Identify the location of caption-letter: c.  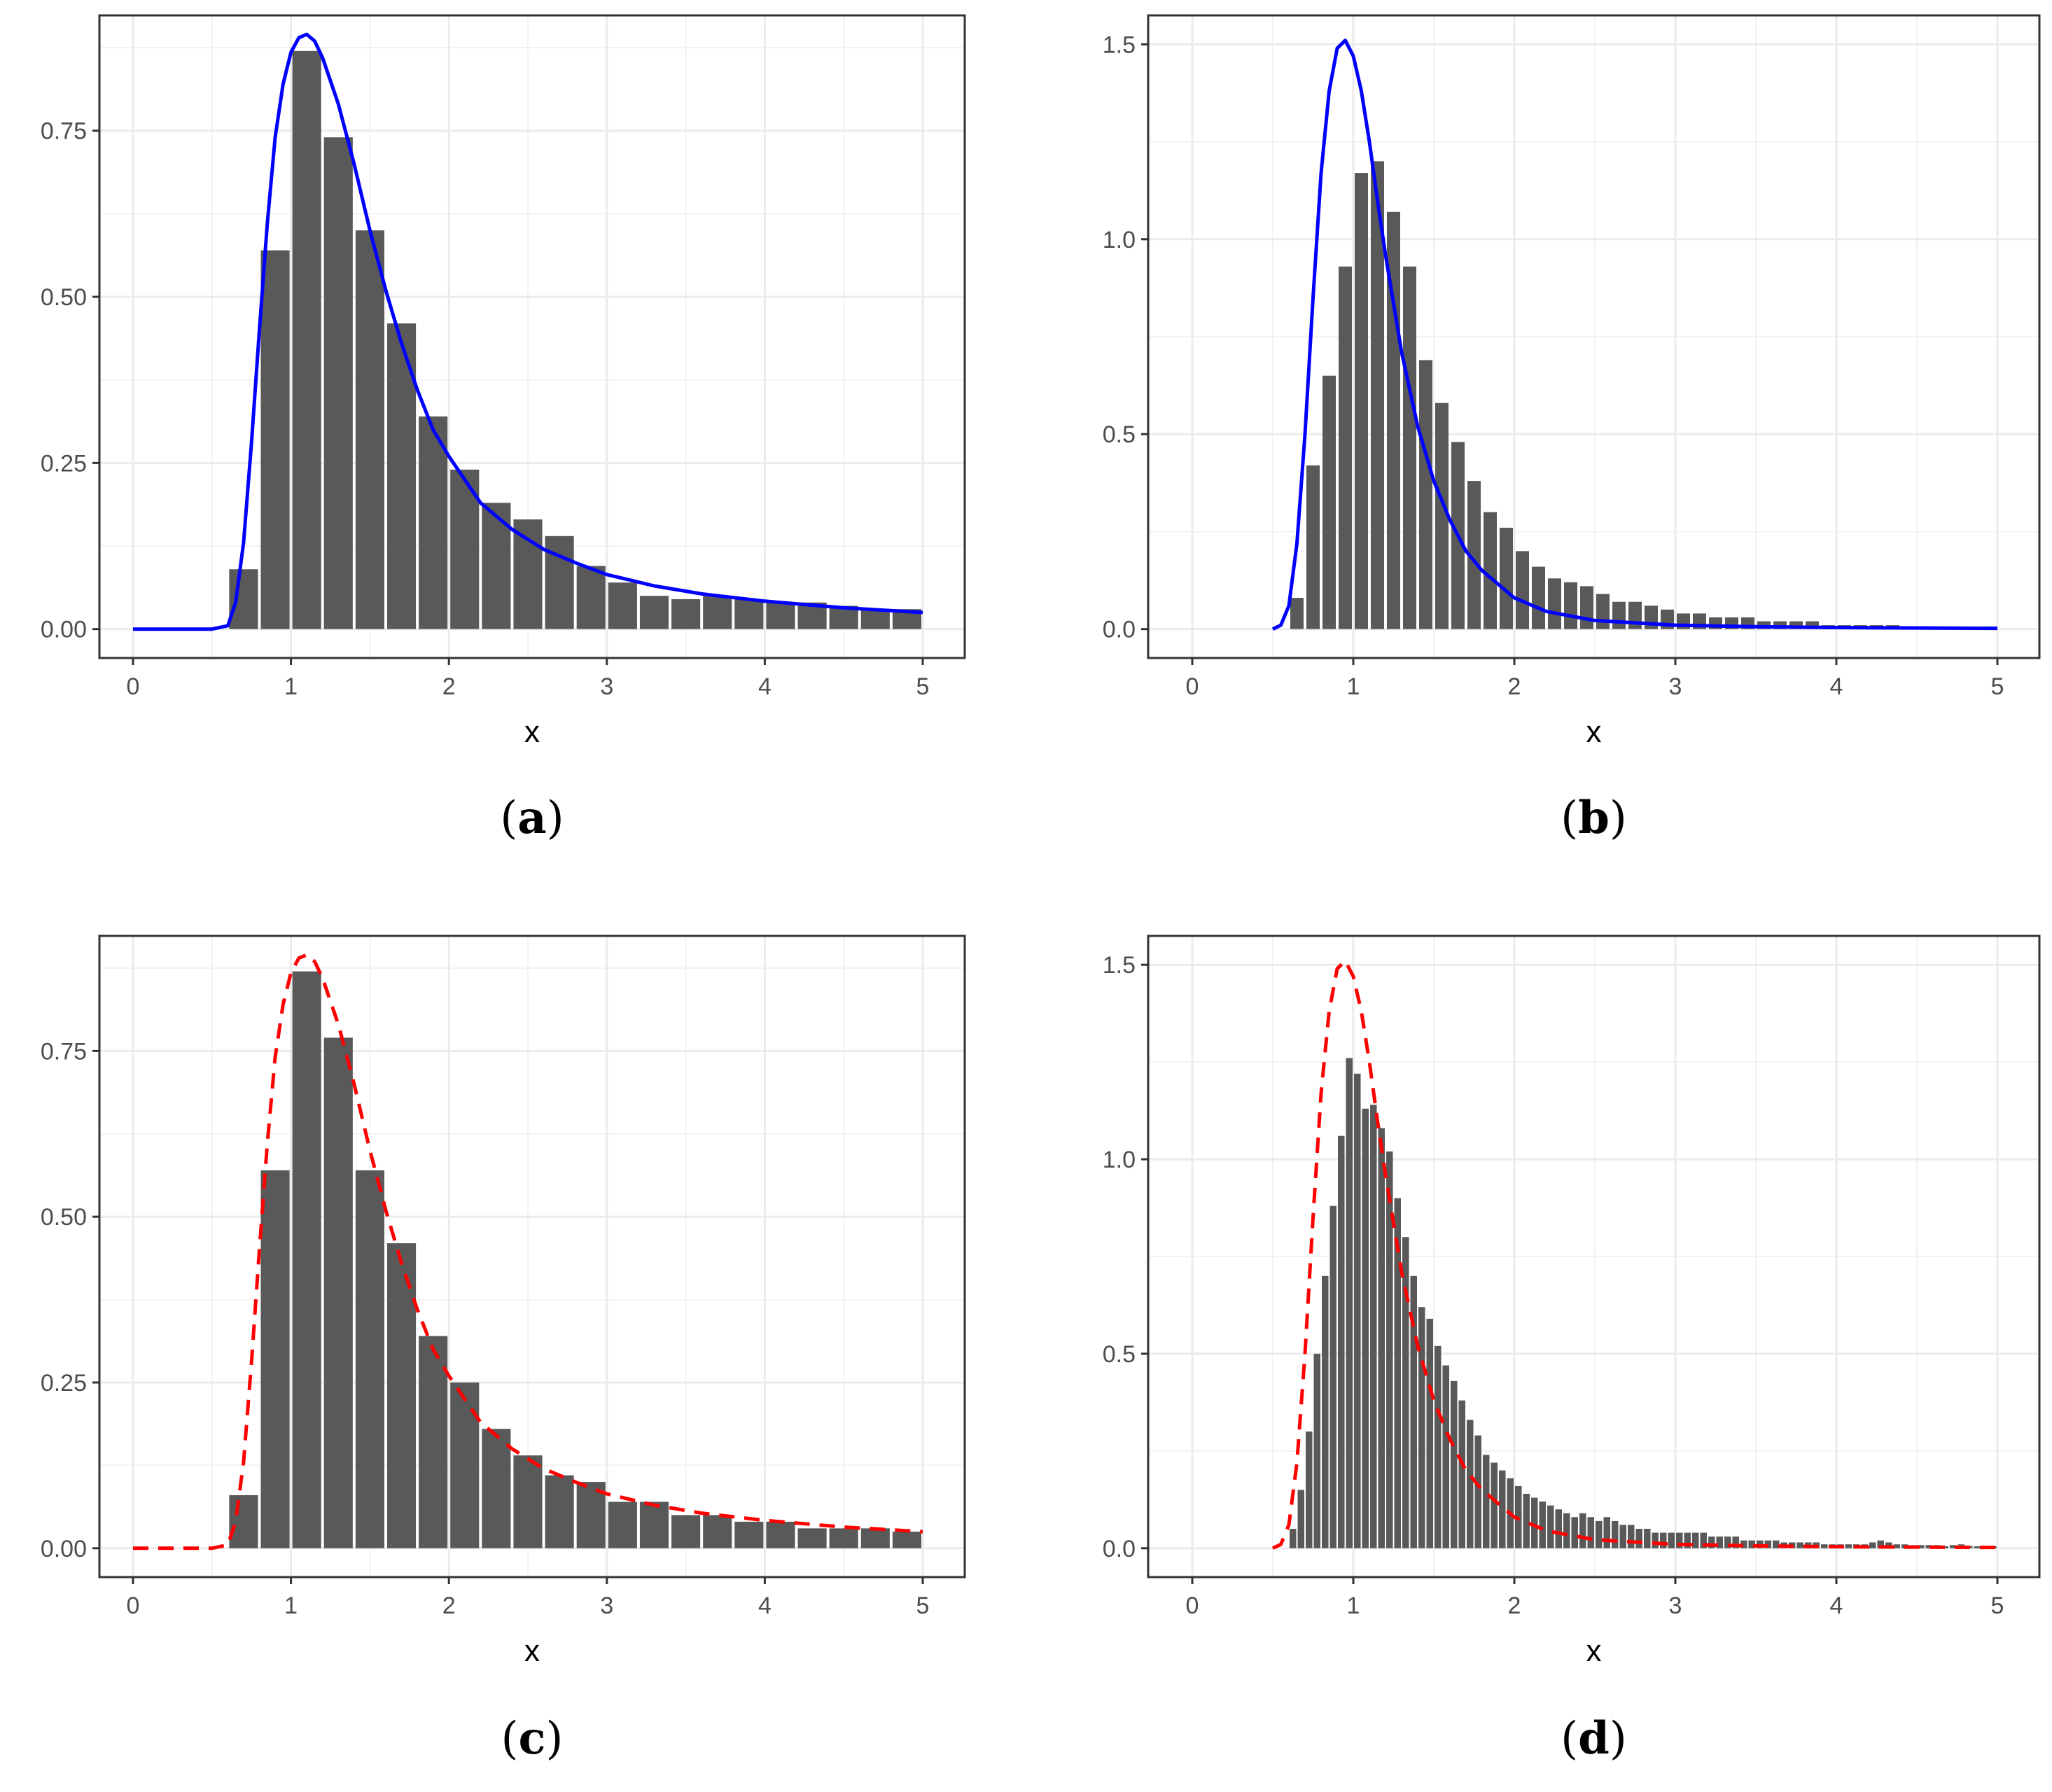
(532, 1738).